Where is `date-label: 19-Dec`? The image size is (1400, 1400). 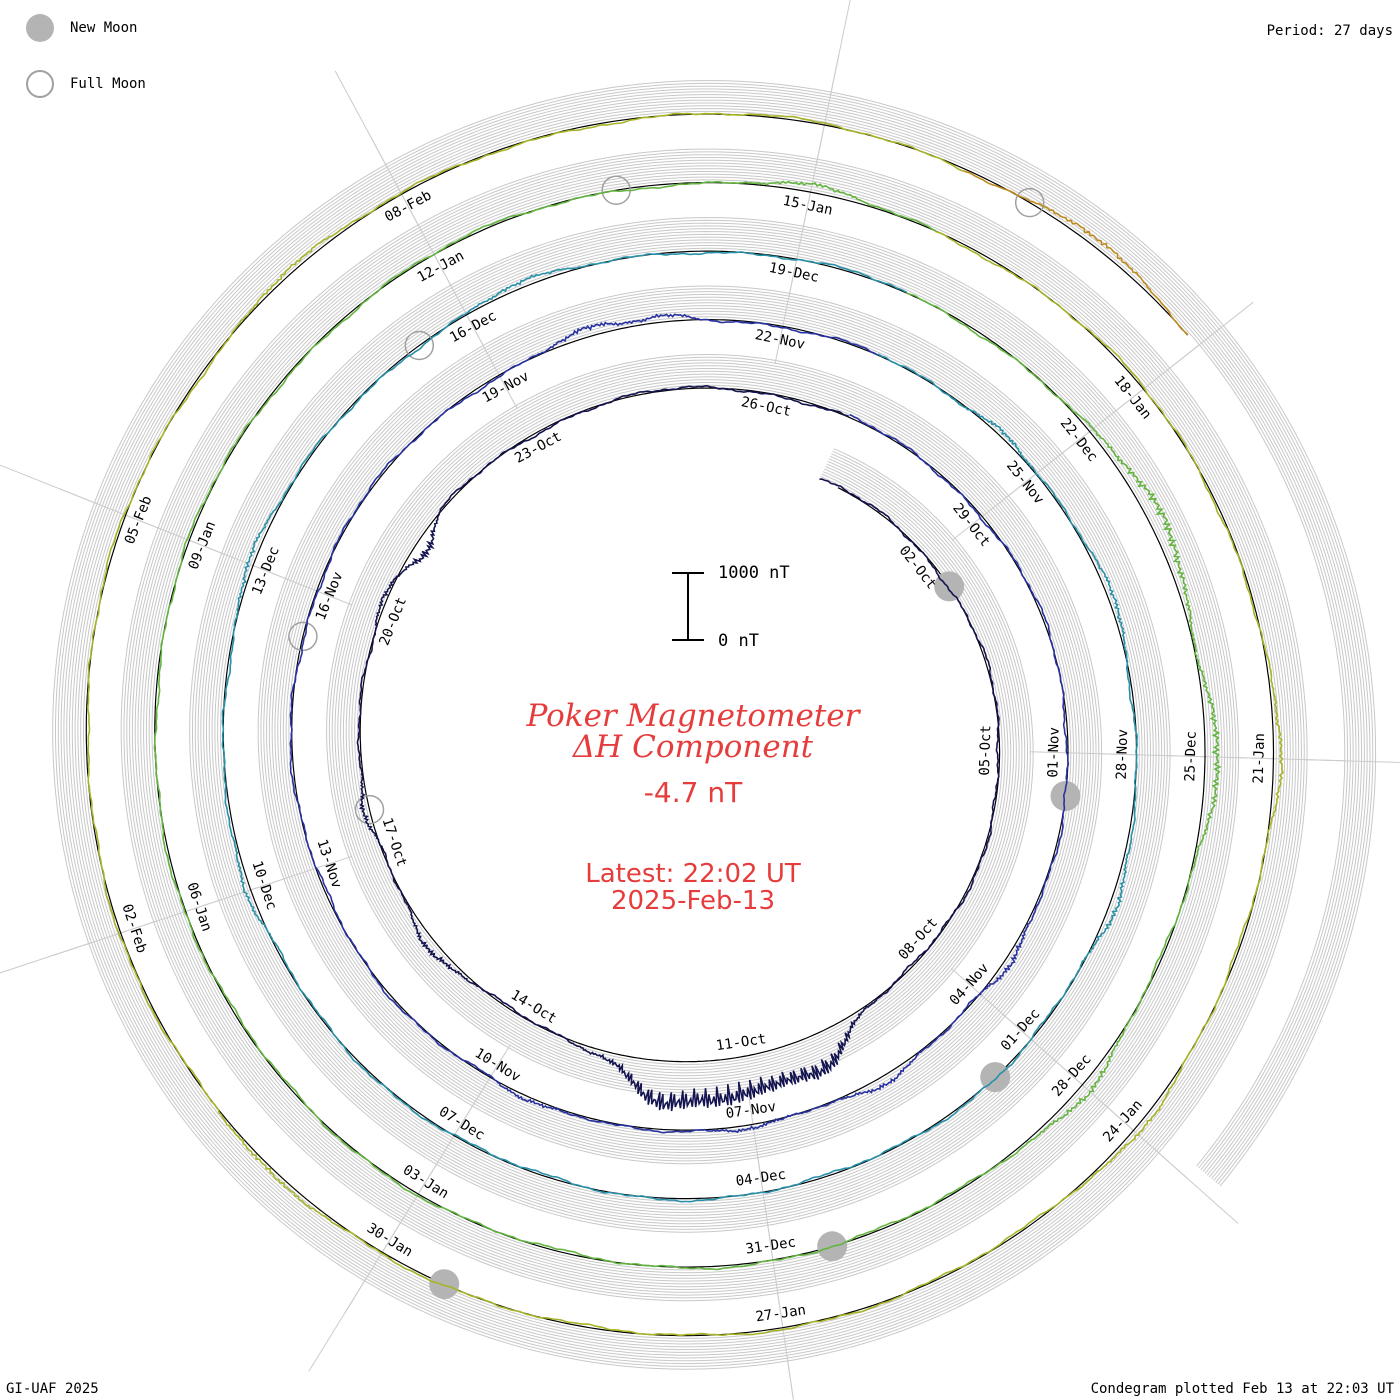
date-label: 19-Dec is located at coordinates (793, 273).